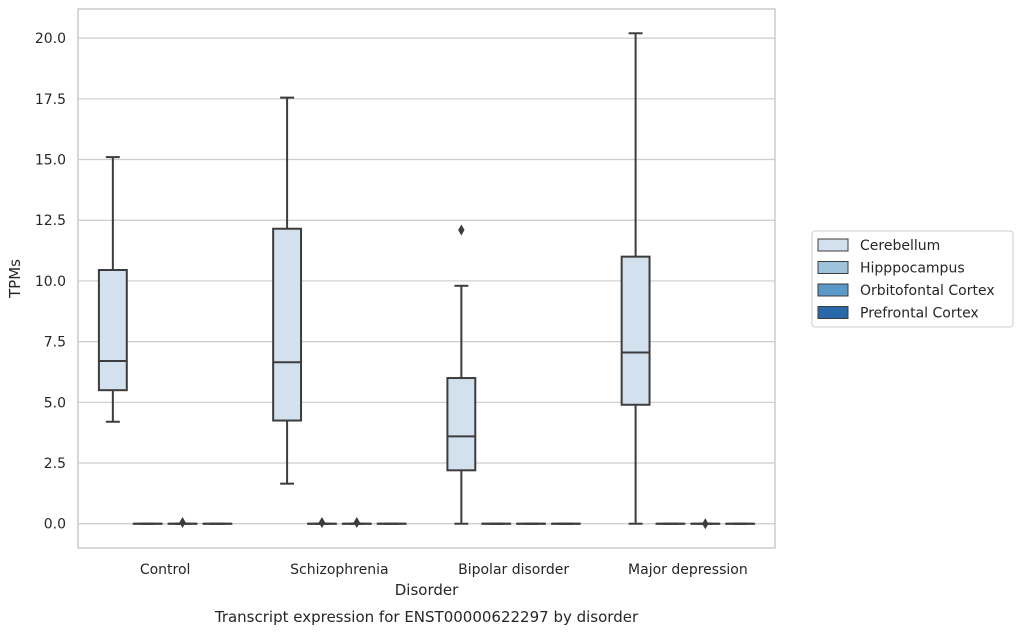 This screenshot has height=634, width=1023. What do you see at coordinates (55, 525) in the screenshot?
I see `y-tick-label: 0.0` at bounding box center [55, 525].